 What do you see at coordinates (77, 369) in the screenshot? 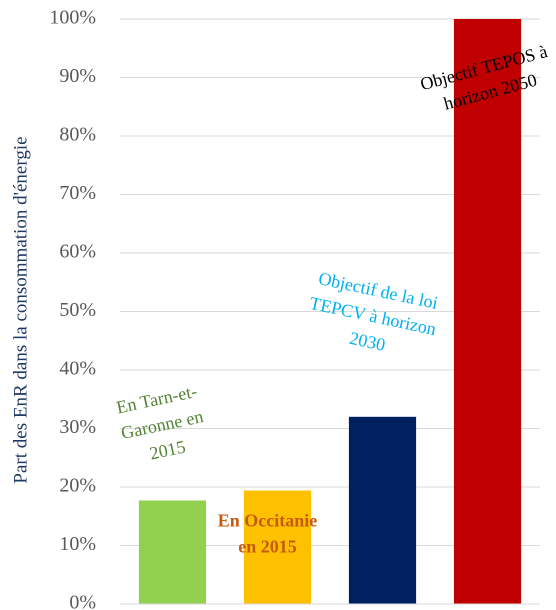
I see `y-tick-label: 40%` at bounding box center [77, 369].